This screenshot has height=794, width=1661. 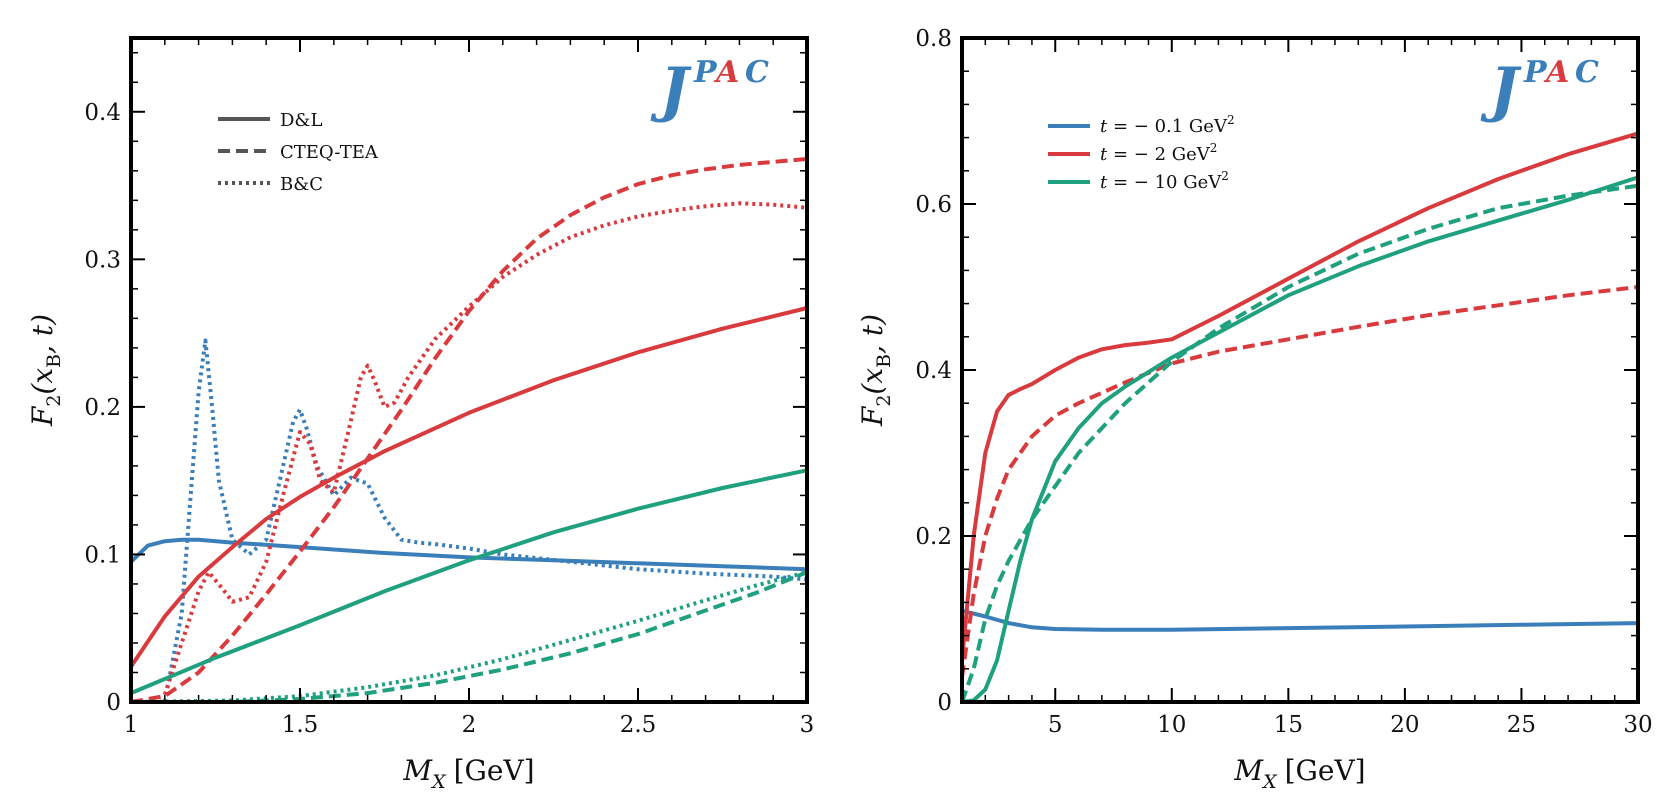 I want to click on right-y-axis-main: F, so click(x=872, y=416).